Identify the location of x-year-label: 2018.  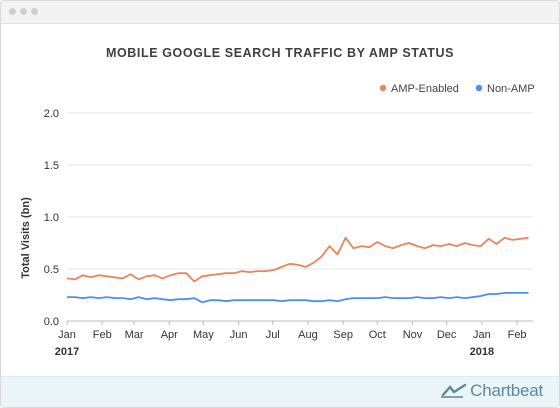
(482, 352).